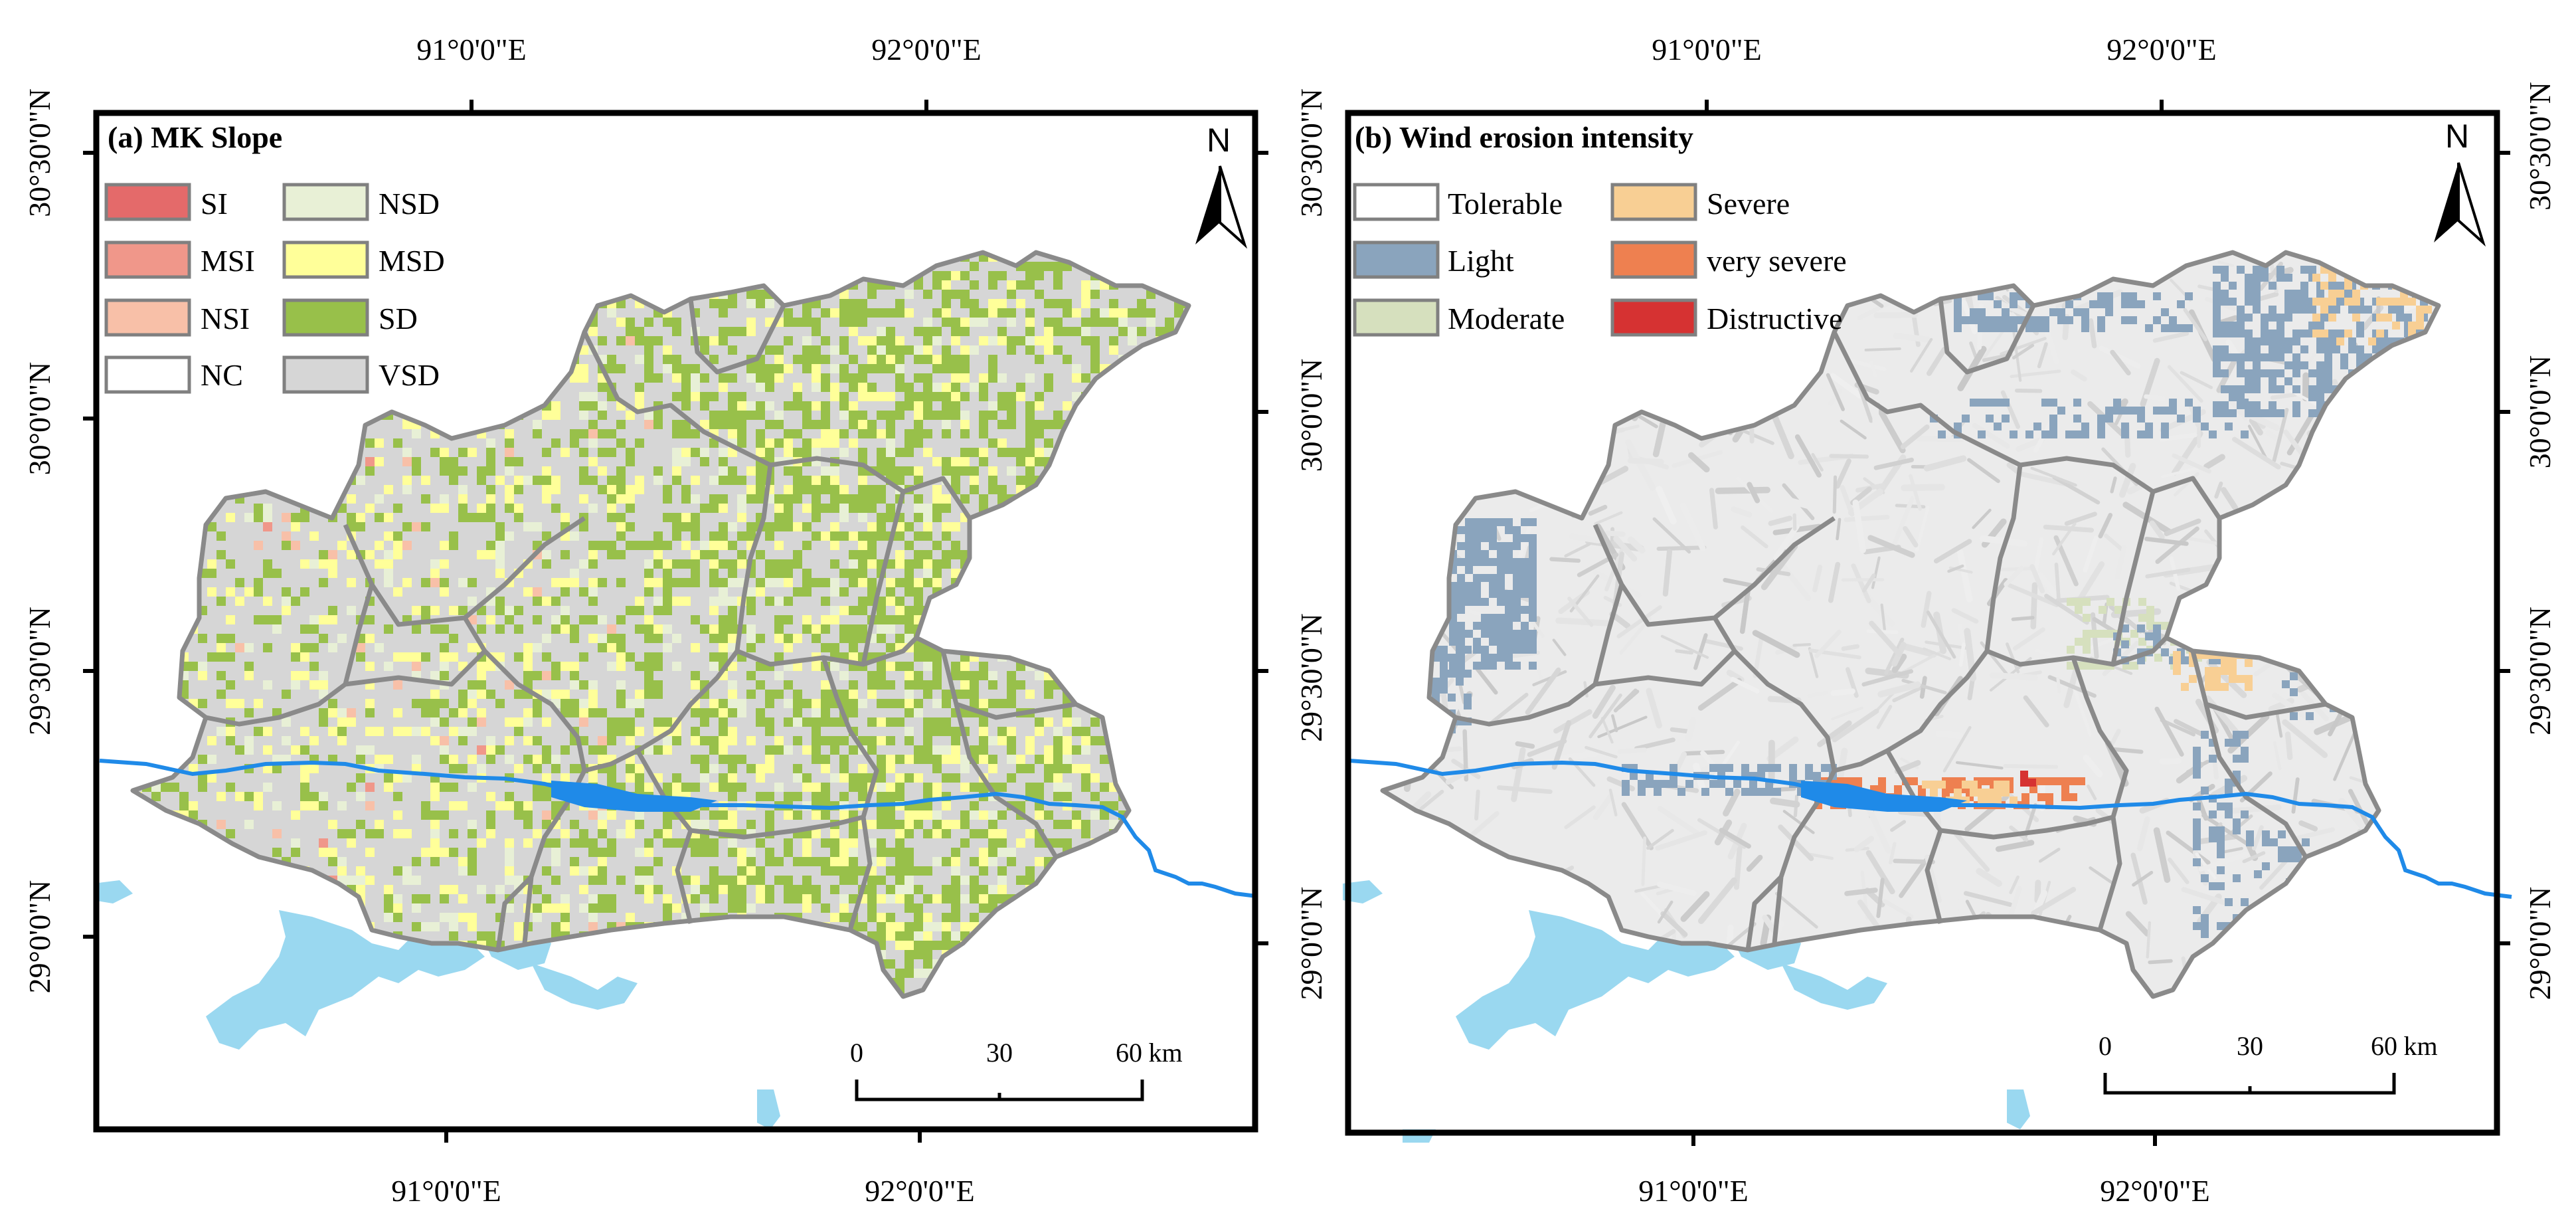  I want to click on legend-item: MSD, so click(363, 259).